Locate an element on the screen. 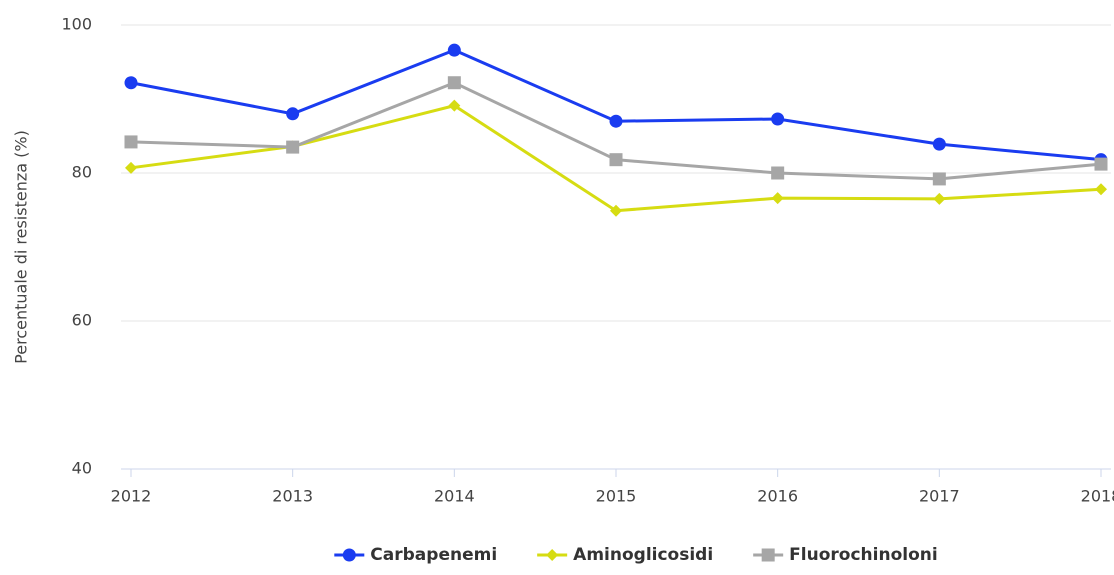 The width and height of the screenshot is (1114, 575). x-tick-label: 2017 is located at coordinates (939, 496).